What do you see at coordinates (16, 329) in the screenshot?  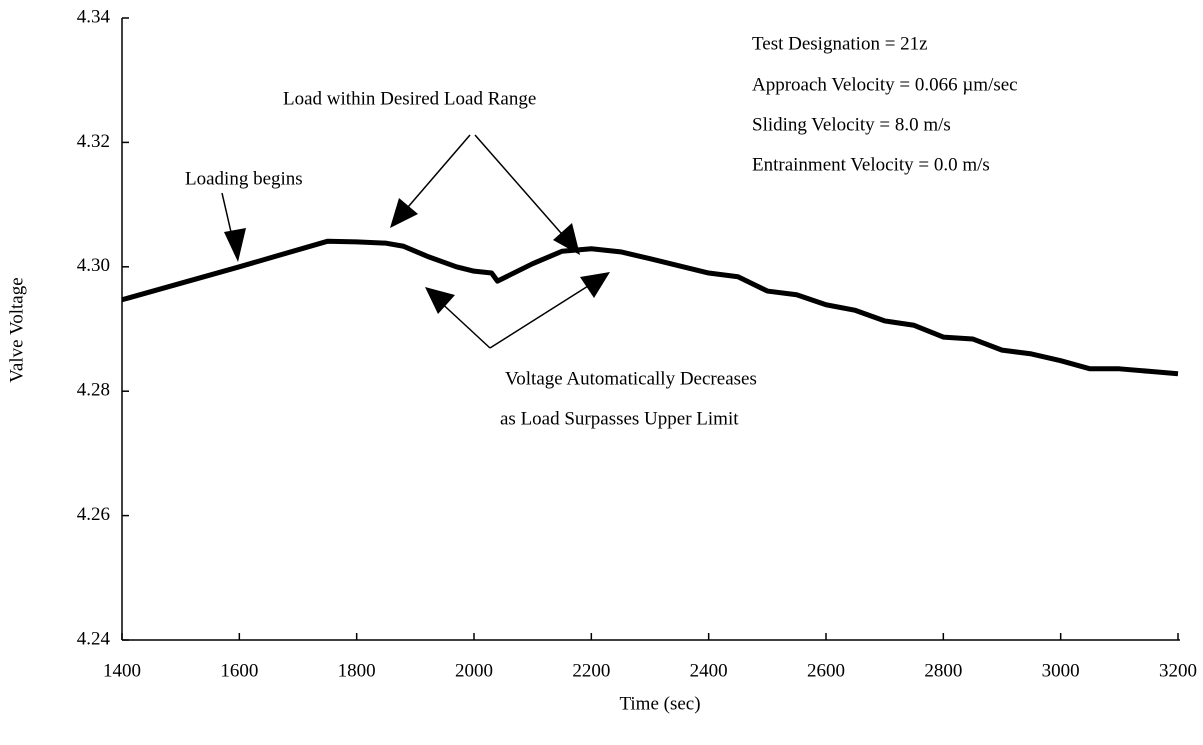 I see `y-axis-label: Valve Voltage` at bounding box center [16, 329].